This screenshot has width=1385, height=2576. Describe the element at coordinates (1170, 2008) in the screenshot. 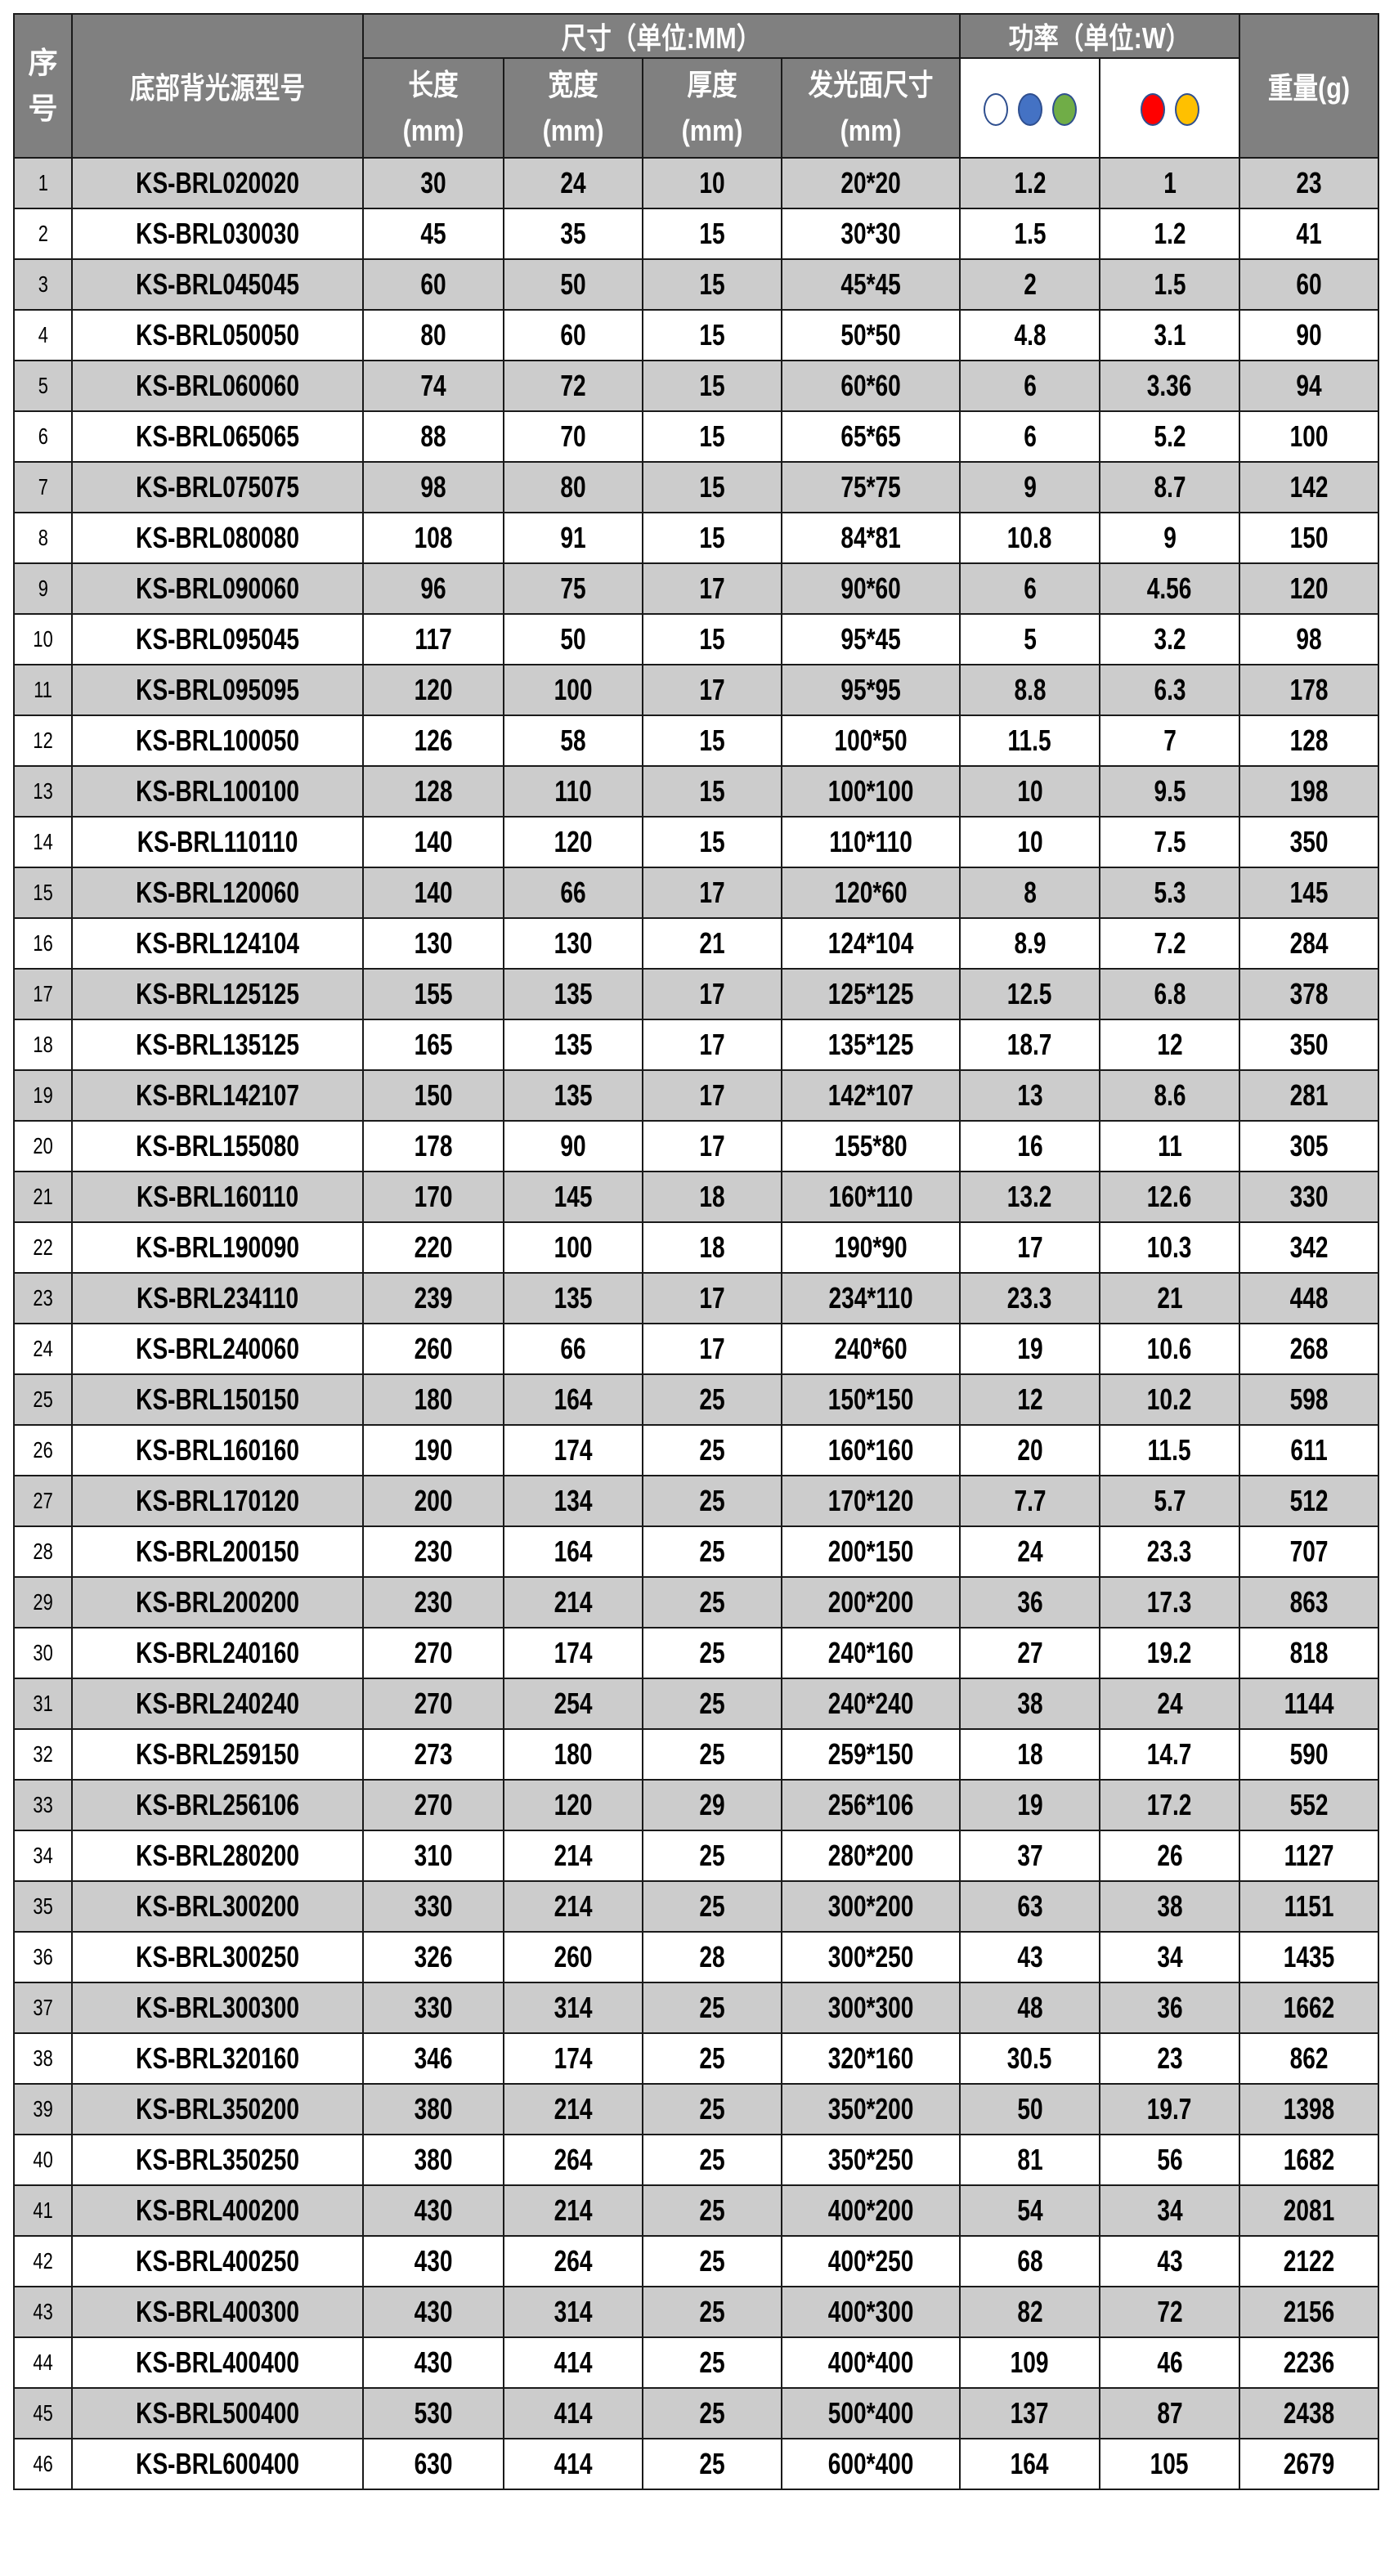

I see `cell-power-warm: 36` at that location.